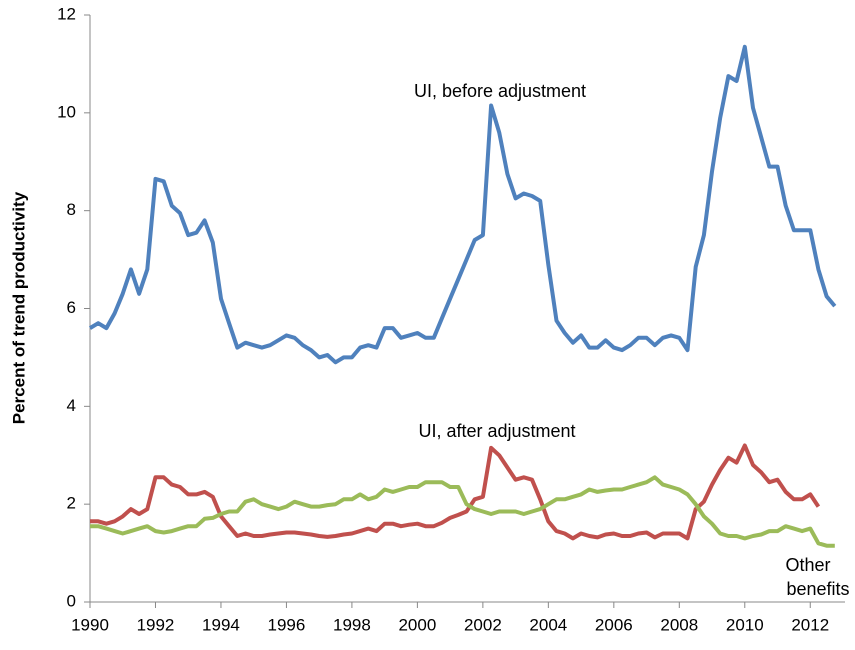 The height and width of the screenshot is (650, 855). I want to click on annotation: Other, so click(807, 565).